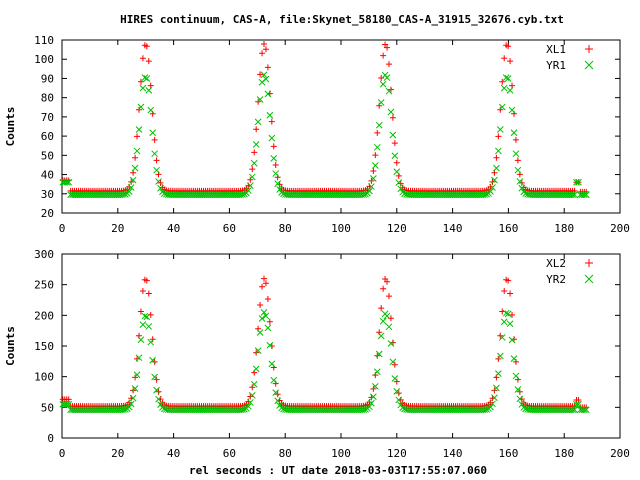  What do you see at coordinates (285, 453) in the screenshot?
I see `x-tick-label: 80` at bounding box center [285, 453].